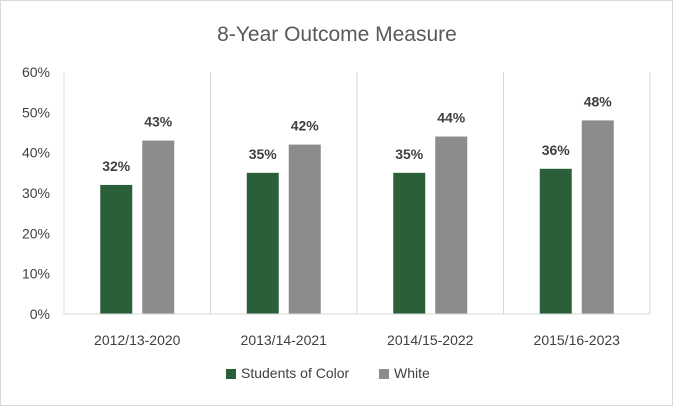 The image size is (673, 406). I want to click on data-label: 36%, so click(556, 150).